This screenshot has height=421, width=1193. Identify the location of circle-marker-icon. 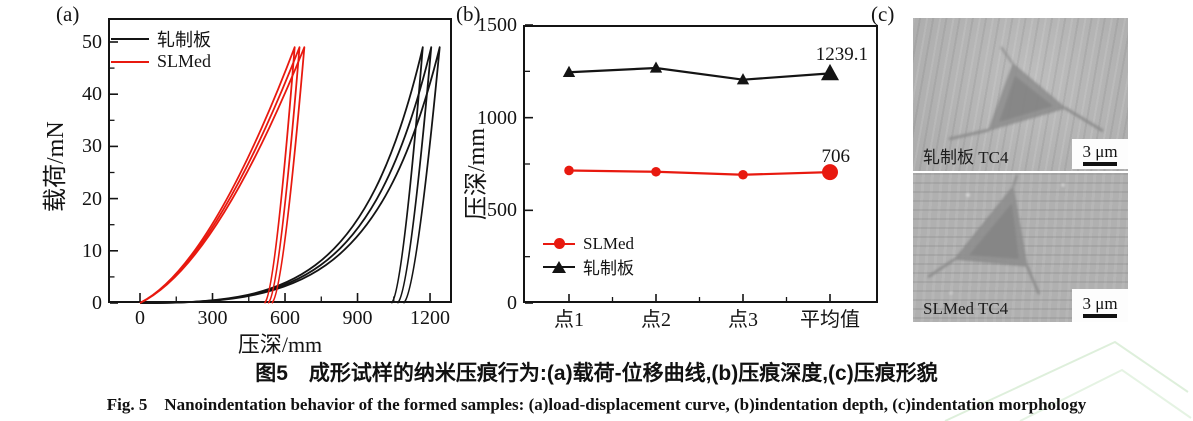
(559, 243).